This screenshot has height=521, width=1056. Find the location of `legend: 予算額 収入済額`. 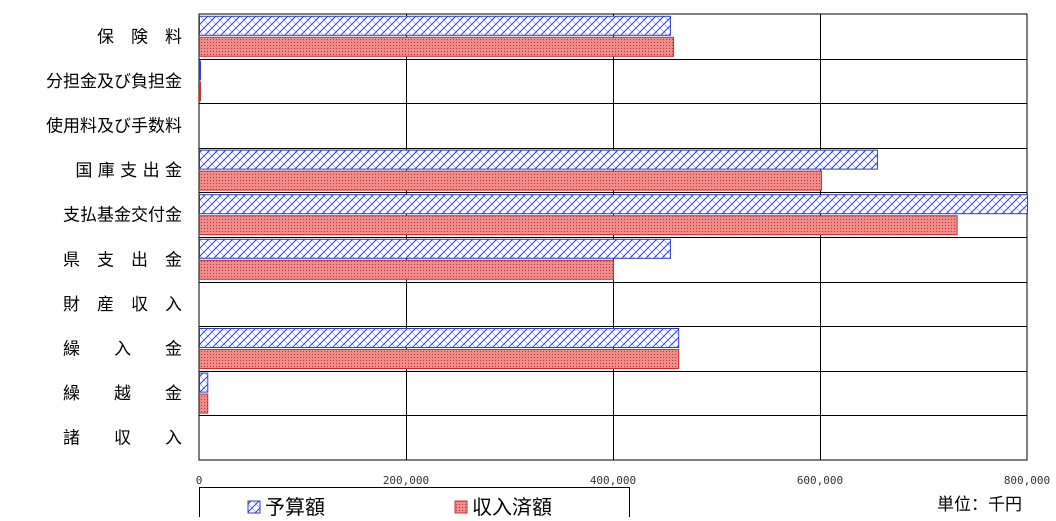

legend: 予算額 収入済額 is located at coordinates (414, 504).